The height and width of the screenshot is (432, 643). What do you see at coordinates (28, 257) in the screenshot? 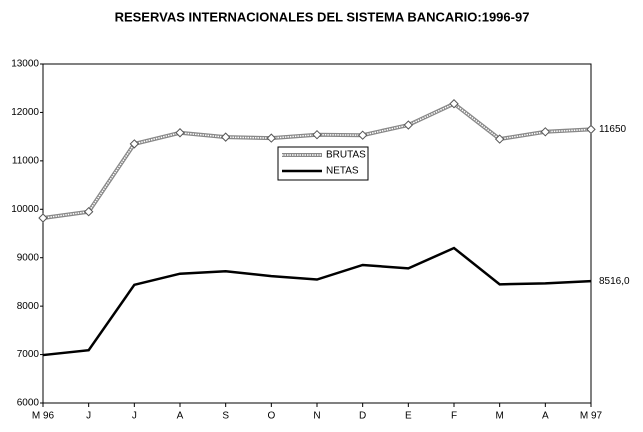
I see `y-tick-label: 9000` at bounding box center [28, 257].